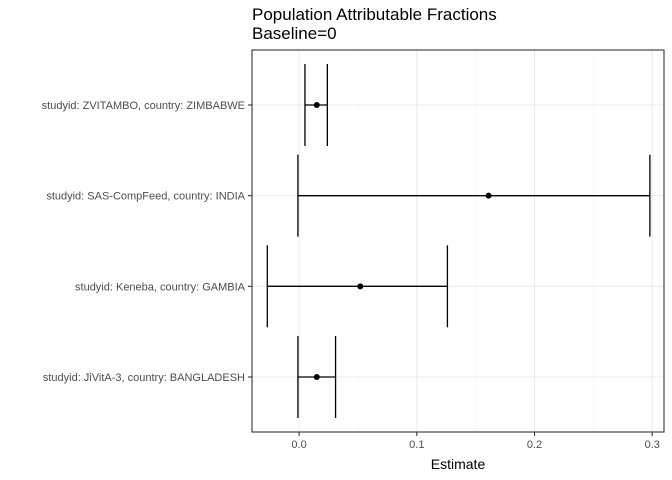  What do you see at coordinates (160, 287) in the screenshot?
I see `y-category-label: studyid: Keneba, country: GAMBIA` at bounding box center [160, 287].